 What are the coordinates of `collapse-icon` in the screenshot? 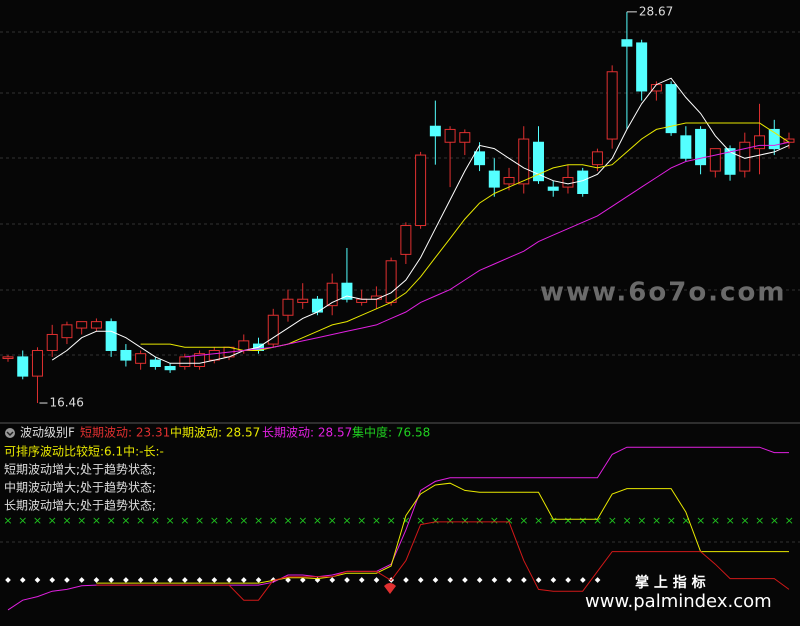 It's located at (10, 433).